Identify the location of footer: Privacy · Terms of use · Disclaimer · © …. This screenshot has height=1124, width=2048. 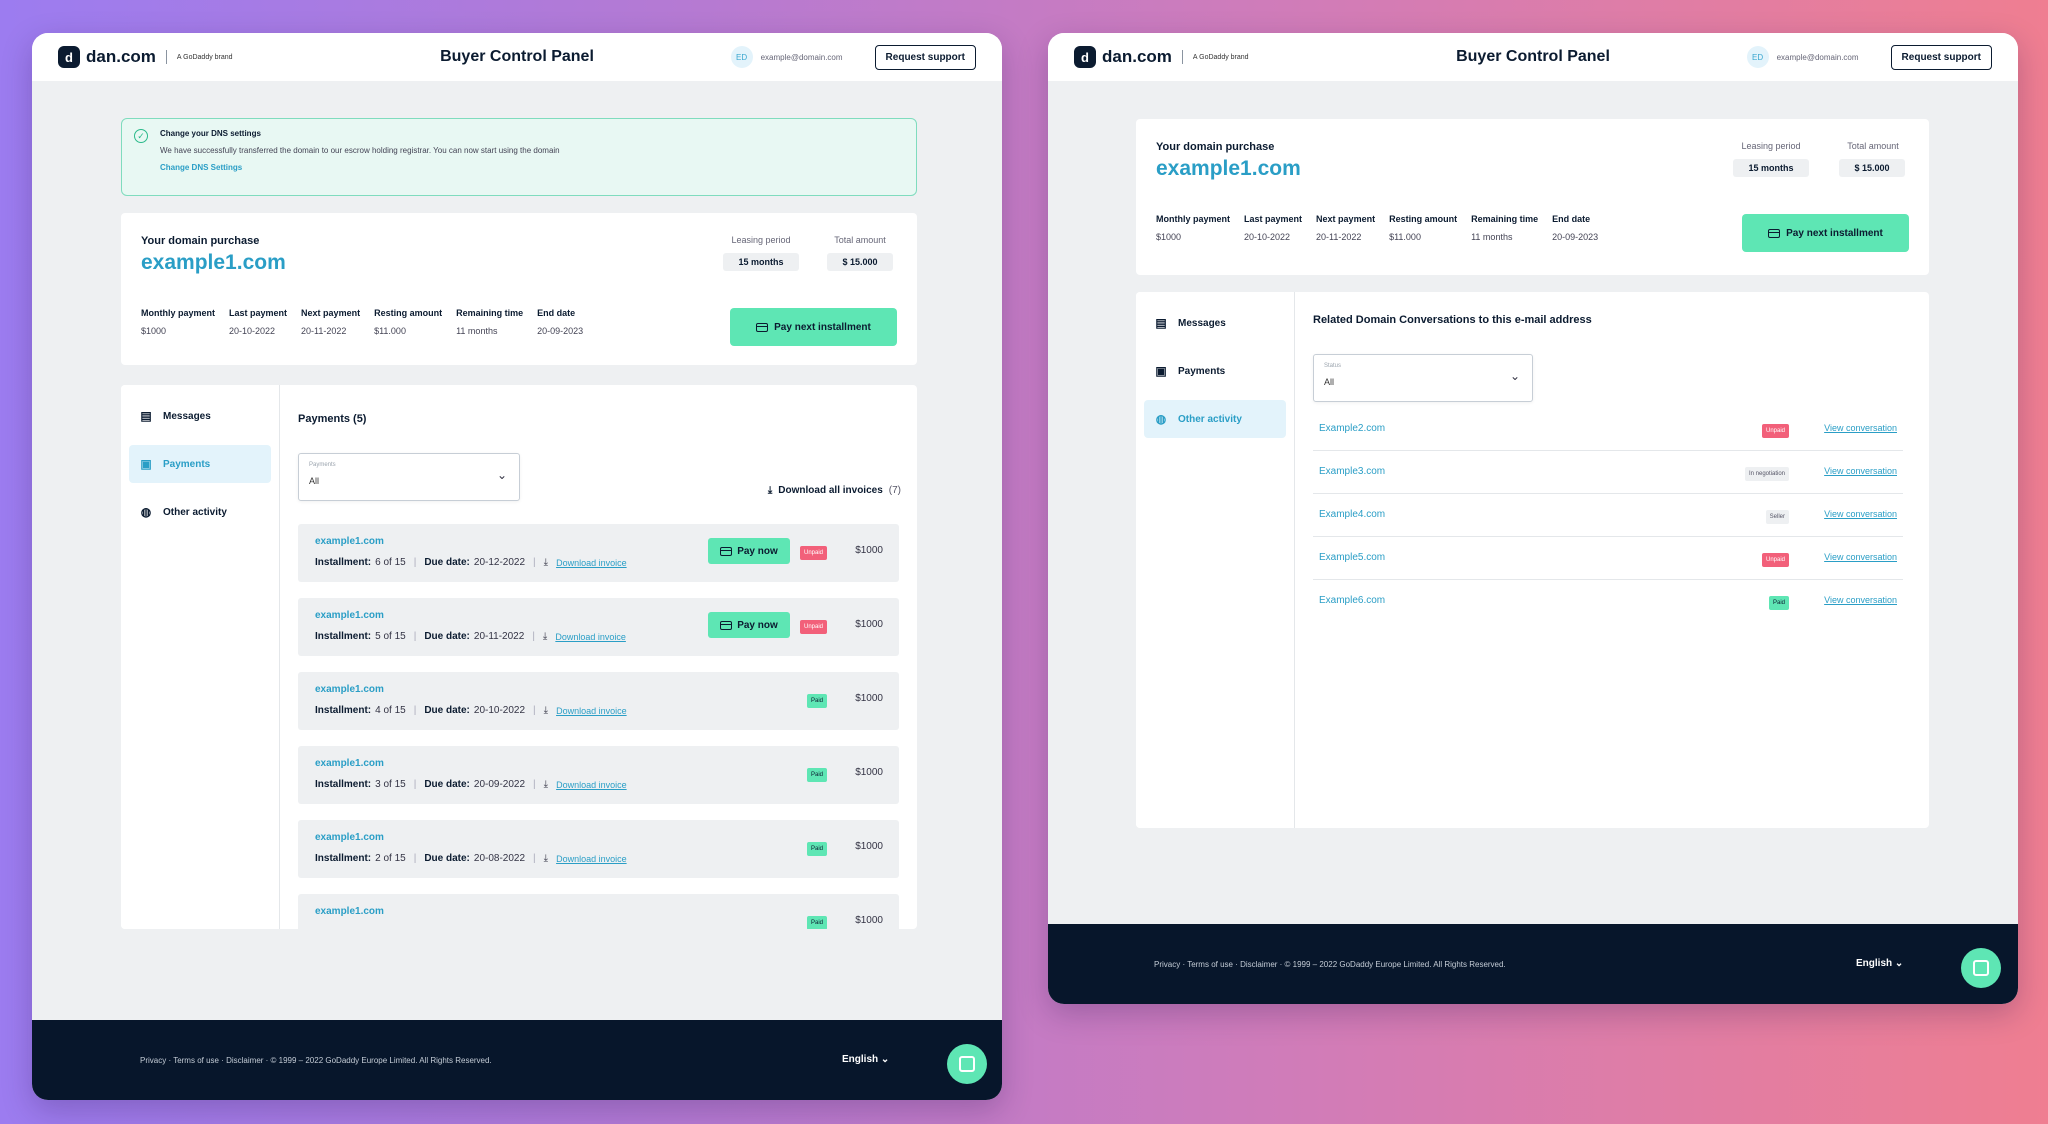
(1533, 964).